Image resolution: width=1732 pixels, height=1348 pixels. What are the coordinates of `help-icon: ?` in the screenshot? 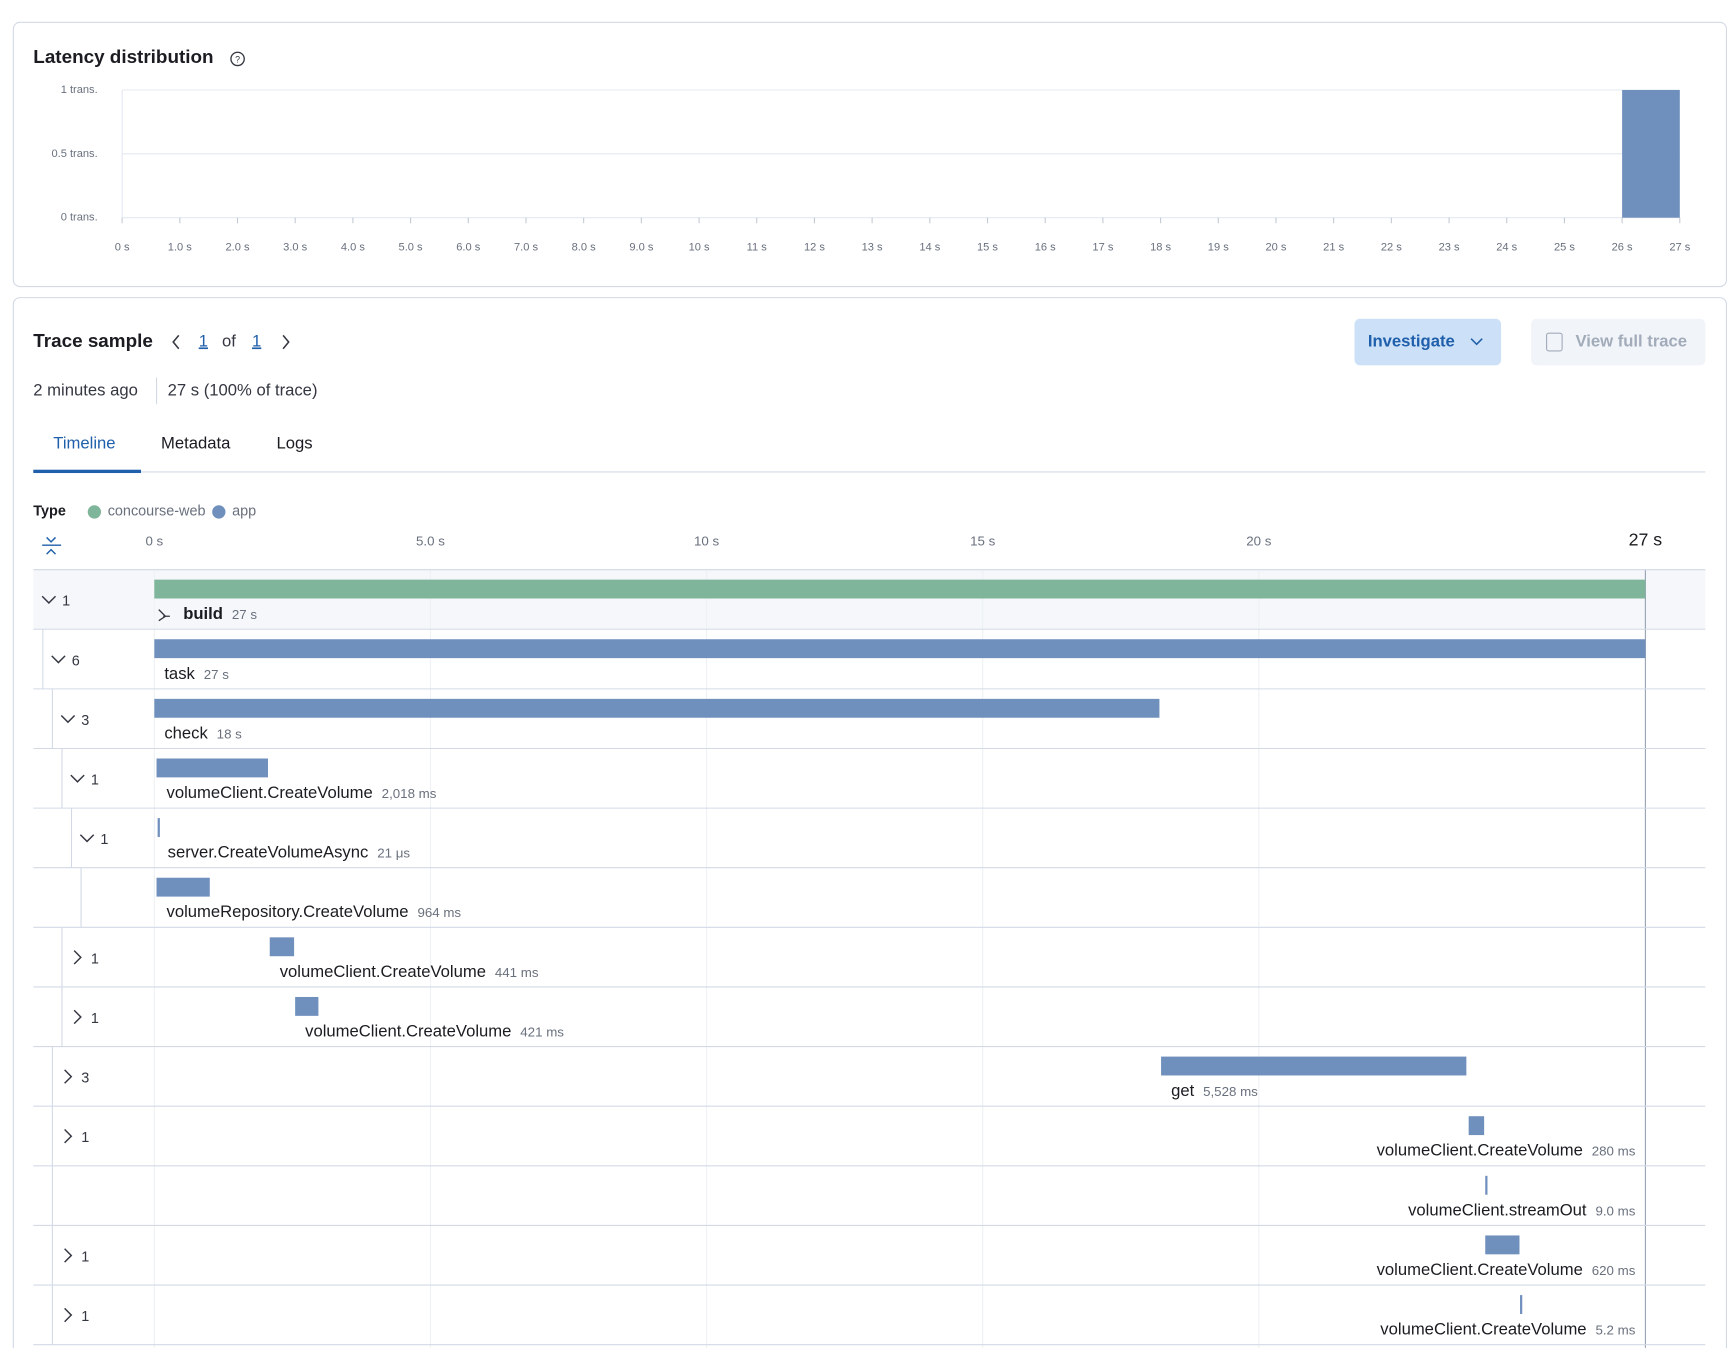 It's located at (237, 59).